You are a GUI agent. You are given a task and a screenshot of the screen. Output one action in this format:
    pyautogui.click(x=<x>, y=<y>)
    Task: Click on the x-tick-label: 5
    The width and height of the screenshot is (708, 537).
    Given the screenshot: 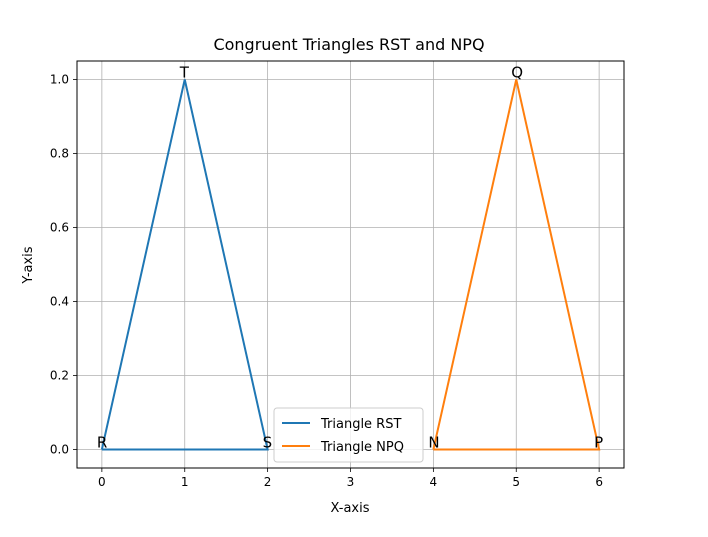 What is the action you would take?
    pyautogui.click(x=516, y=482)
    